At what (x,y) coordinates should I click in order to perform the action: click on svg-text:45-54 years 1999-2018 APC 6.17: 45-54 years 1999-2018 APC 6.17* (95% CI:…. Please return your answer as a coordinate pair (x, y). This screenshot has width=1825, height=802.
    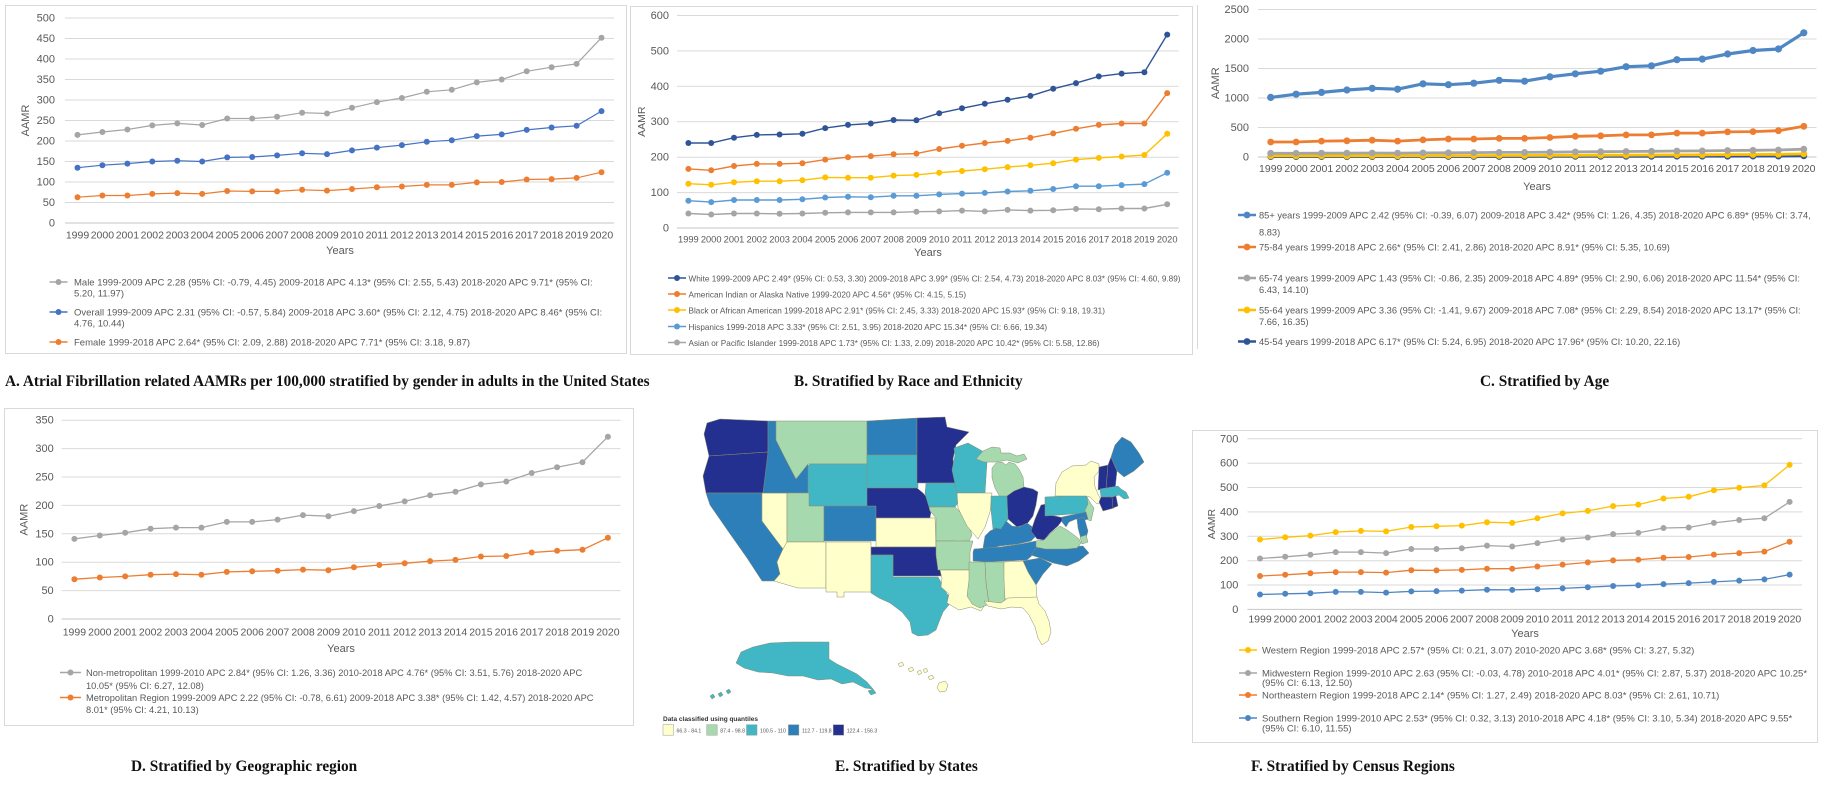
    Looking at the image, I should click on (1469, 342).